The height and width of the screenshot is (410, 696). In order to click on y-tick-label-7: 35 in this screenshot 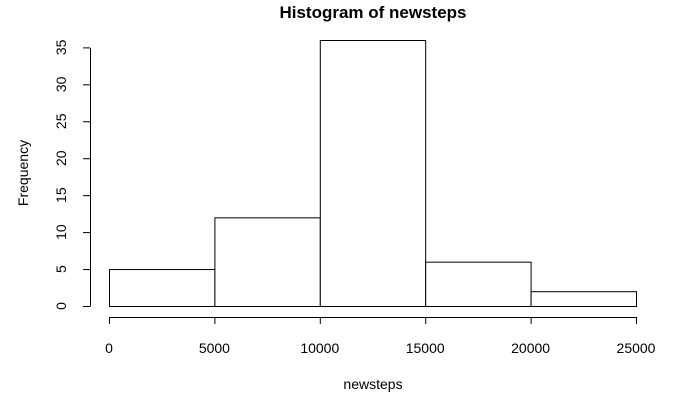, I will do `click(61, 47)`.